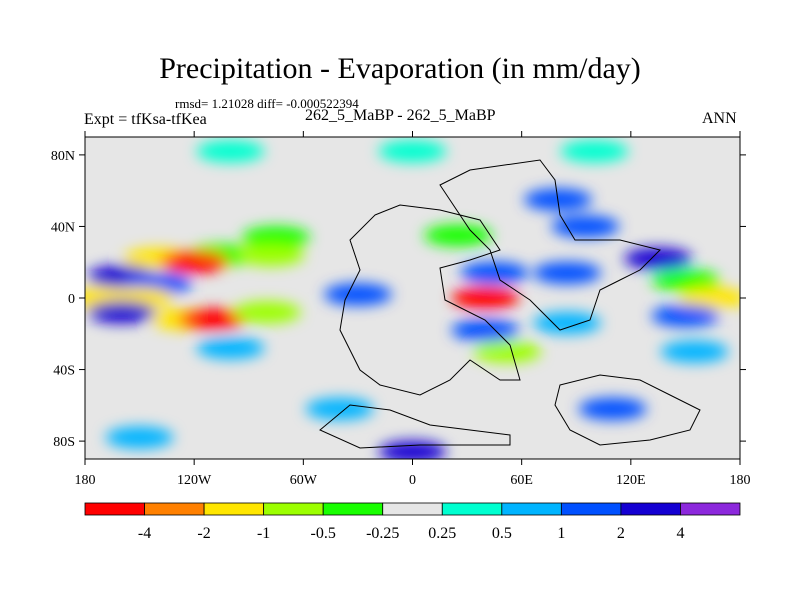 The width and height of the screenshot is (800, 600). What do you see at coordinates (412, 480) in the screenshot?
I see `x-tick-label-3: 0` at bounding box center [412, 480].